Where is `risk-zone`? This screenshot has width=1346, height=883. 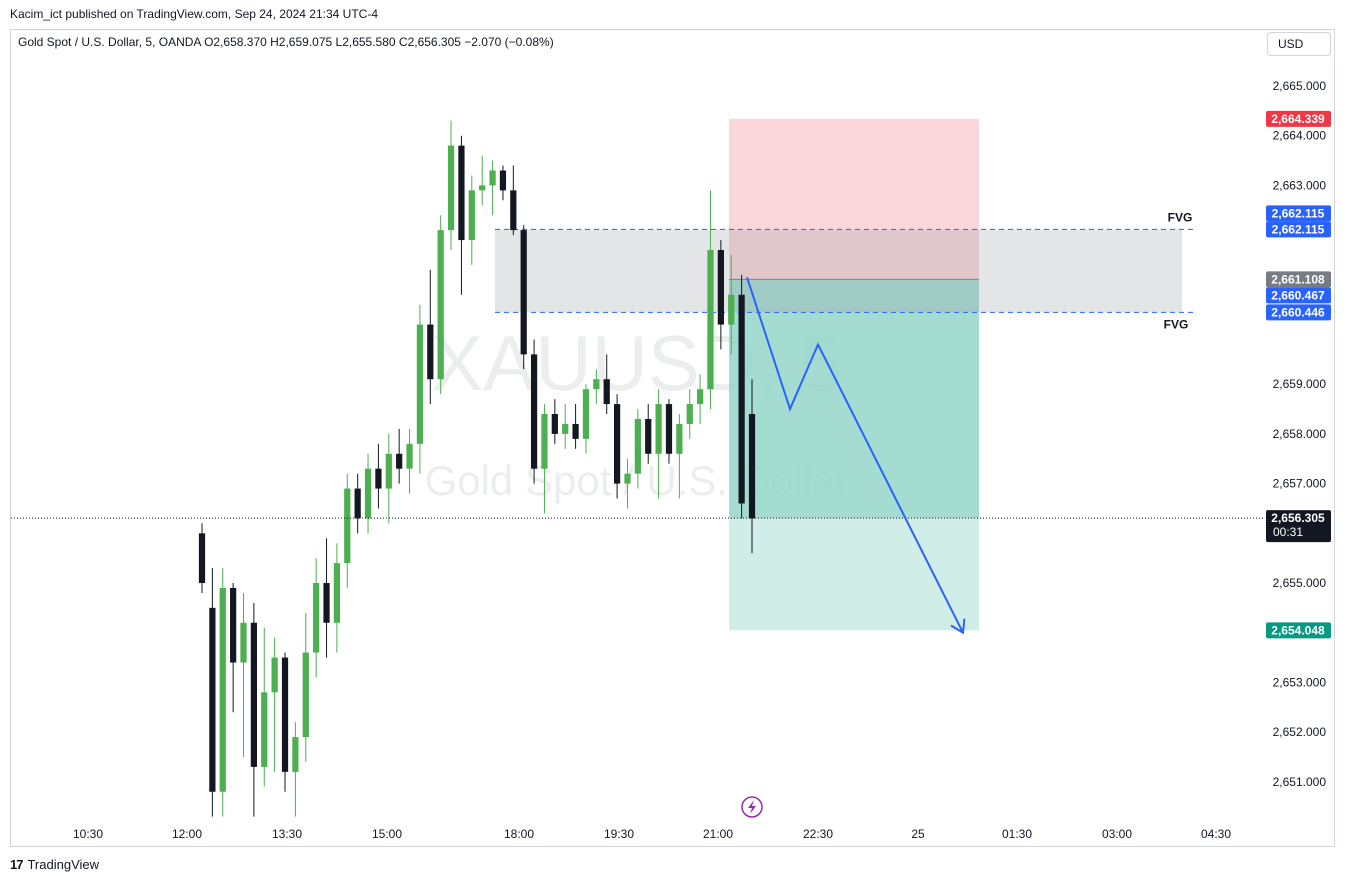 risk-zone is located at coordinates (854, 199).